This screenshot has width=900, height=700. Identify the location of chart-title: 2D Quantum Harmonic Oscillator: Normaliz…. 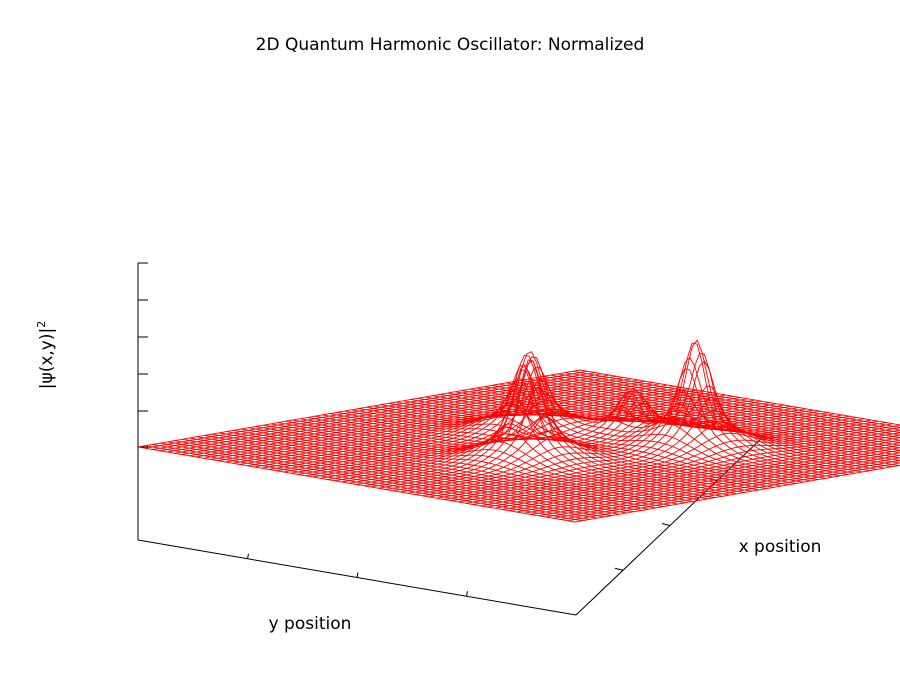
(450, 45).